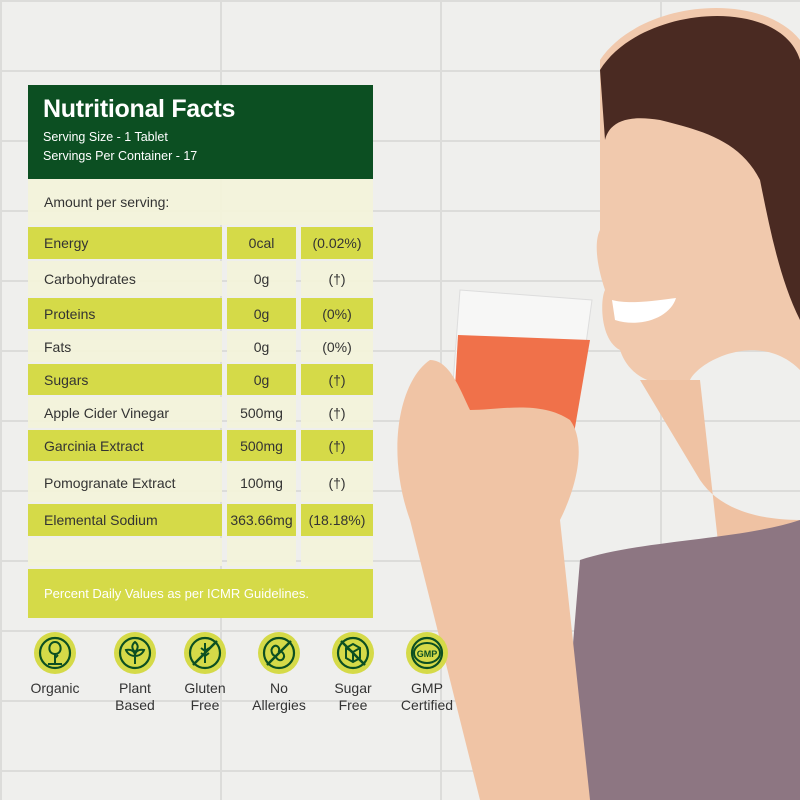  I want to click on tree-icon, so click(55, 653).